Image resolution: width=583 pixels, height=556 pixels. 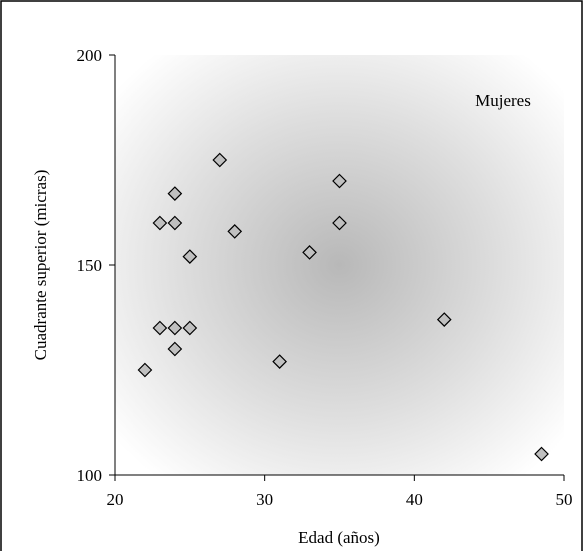 What do you see at coordinates (339, 537) in the screenshot?
I see `x-axis-title: Edad (años)` at bounding box center [339, 537].